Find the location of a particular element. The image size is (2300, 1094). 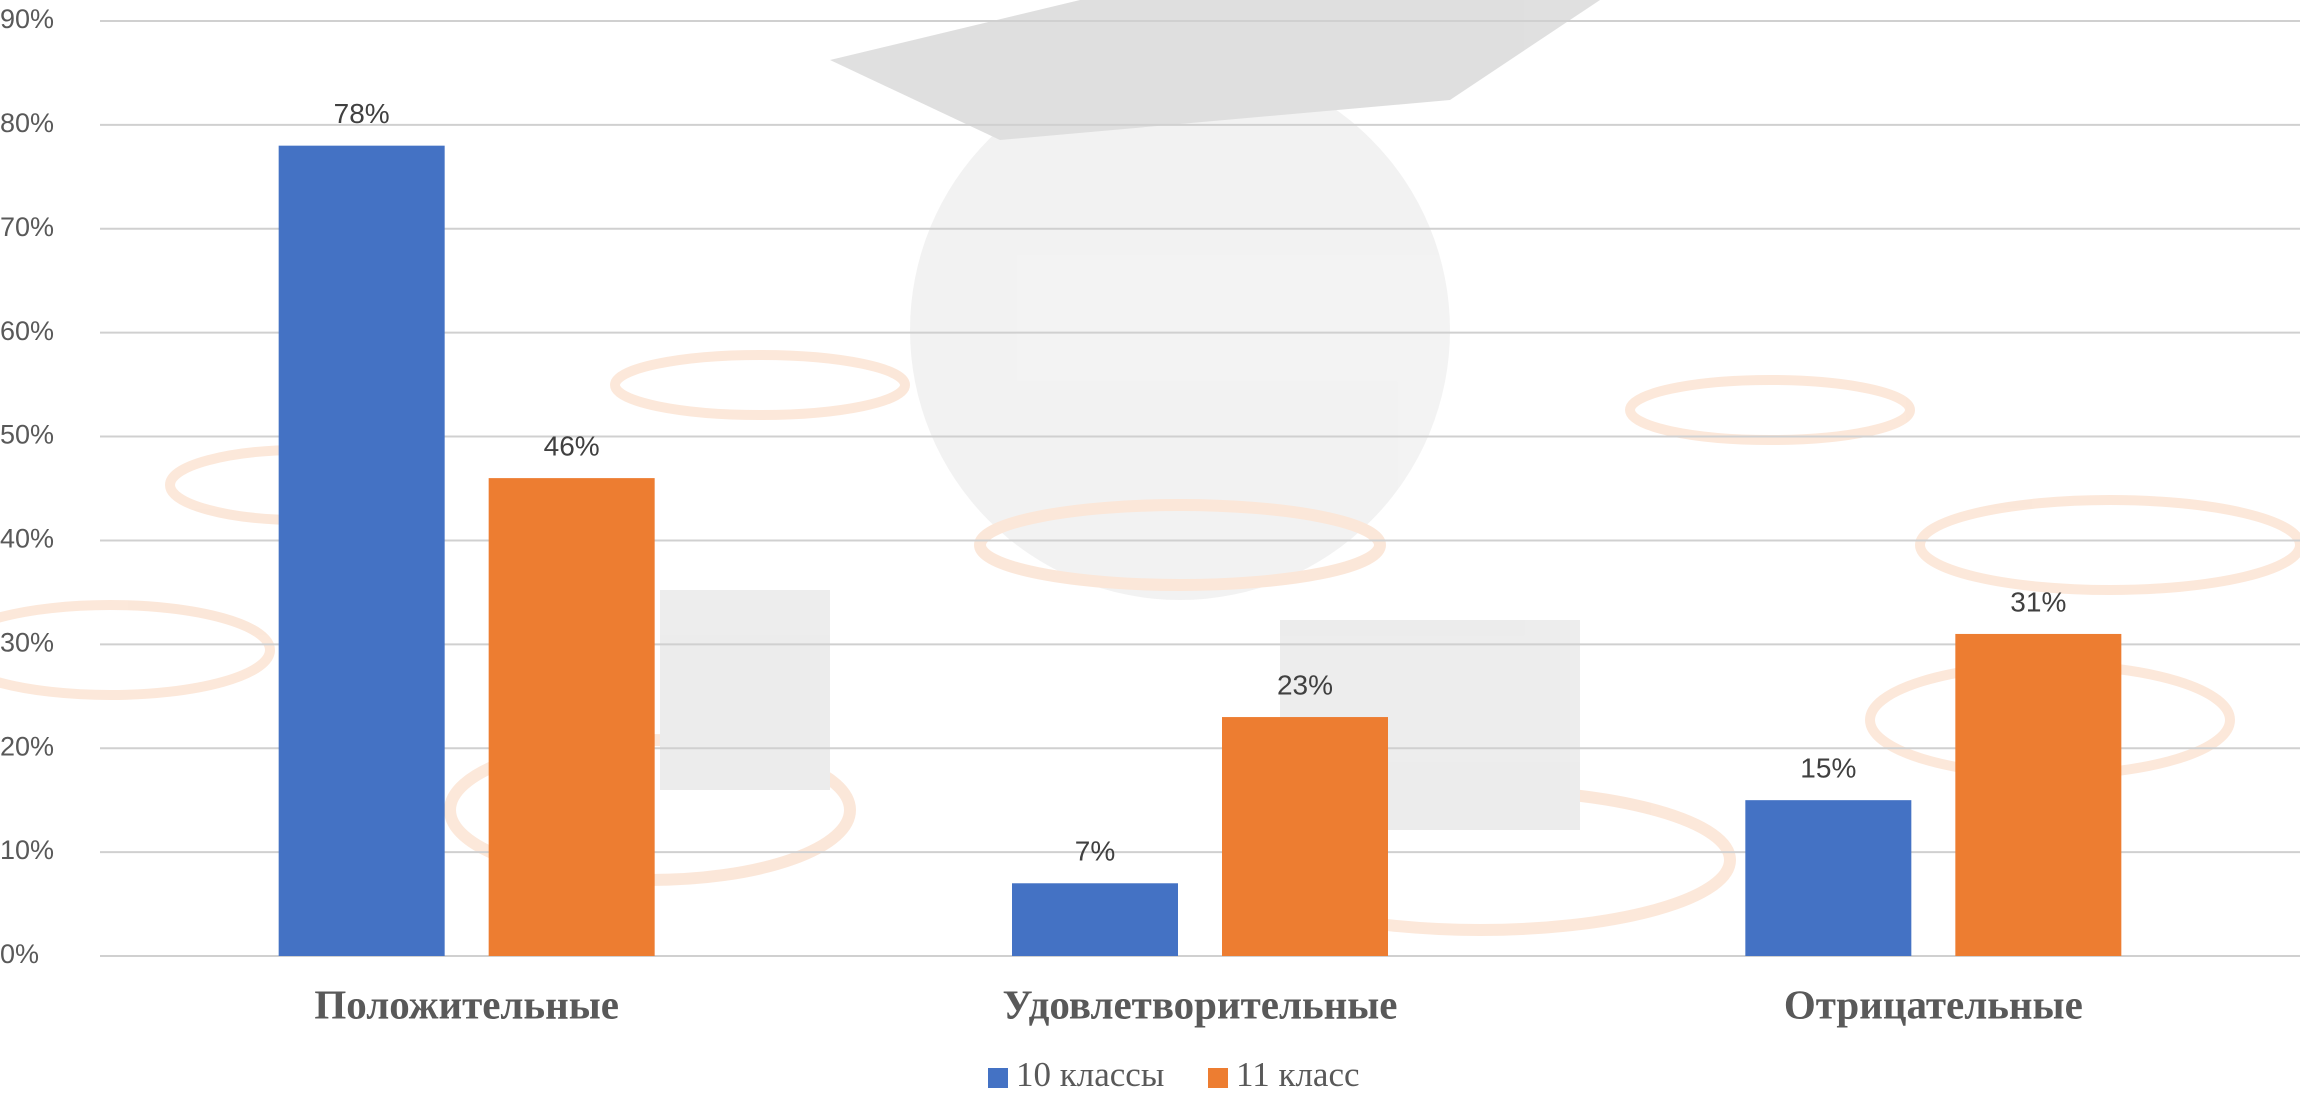

legend-label: 11 класс is located at coordinates (1298, 1074).